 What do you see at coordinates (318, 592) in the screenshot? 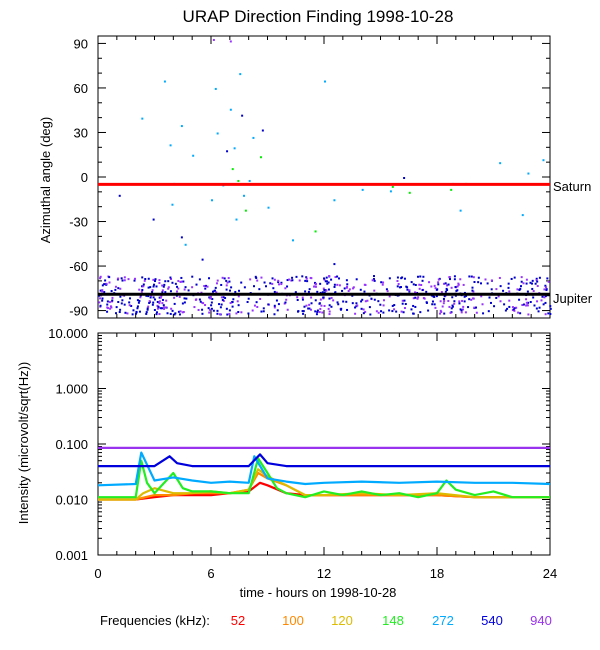
I see `time-axis-label: time - hours on 1998-10-28` at bounding box center [318, 592].